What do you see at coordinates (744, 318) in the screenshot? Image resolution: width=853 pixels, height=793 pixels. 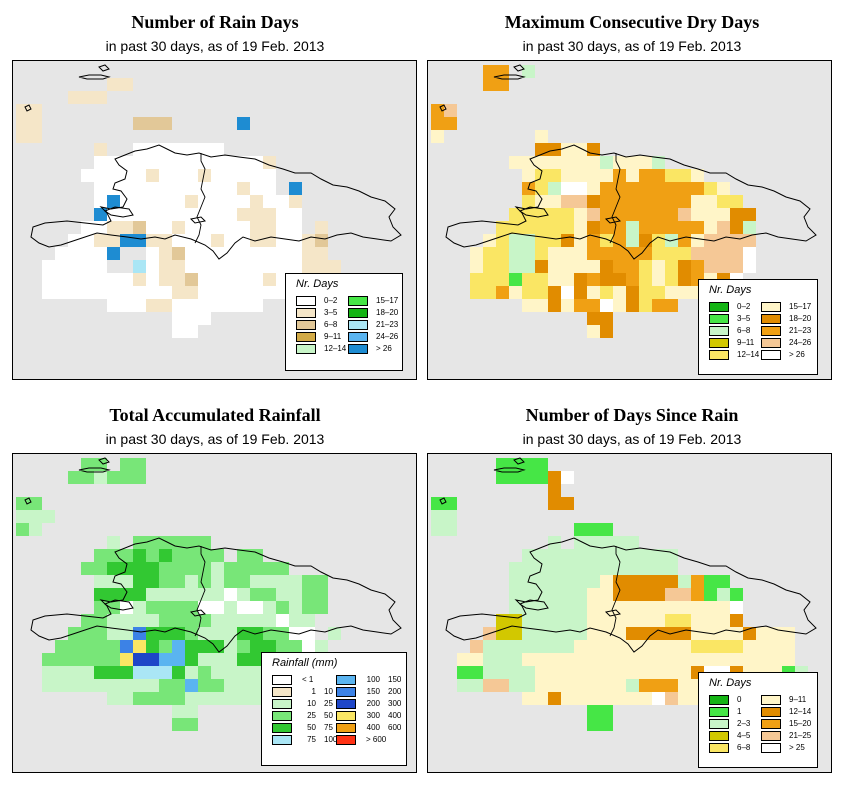 I see `legend-label: 3–5` at bounding box center [744, 318].